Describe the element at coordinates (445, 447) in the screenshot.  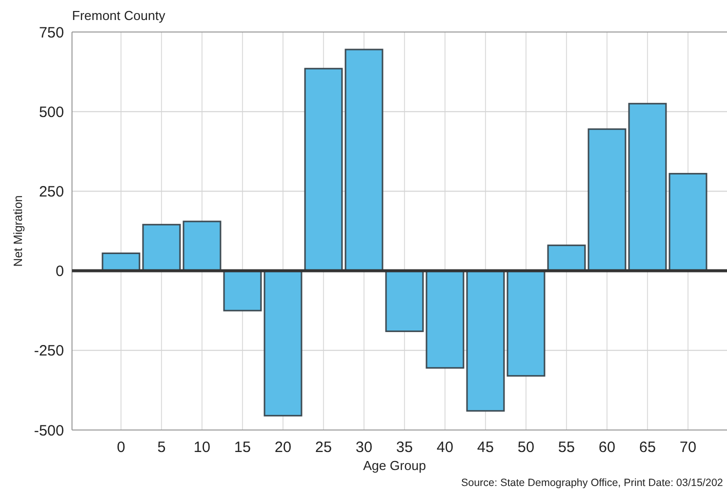
I see `x-tick-label: 40` at that location.